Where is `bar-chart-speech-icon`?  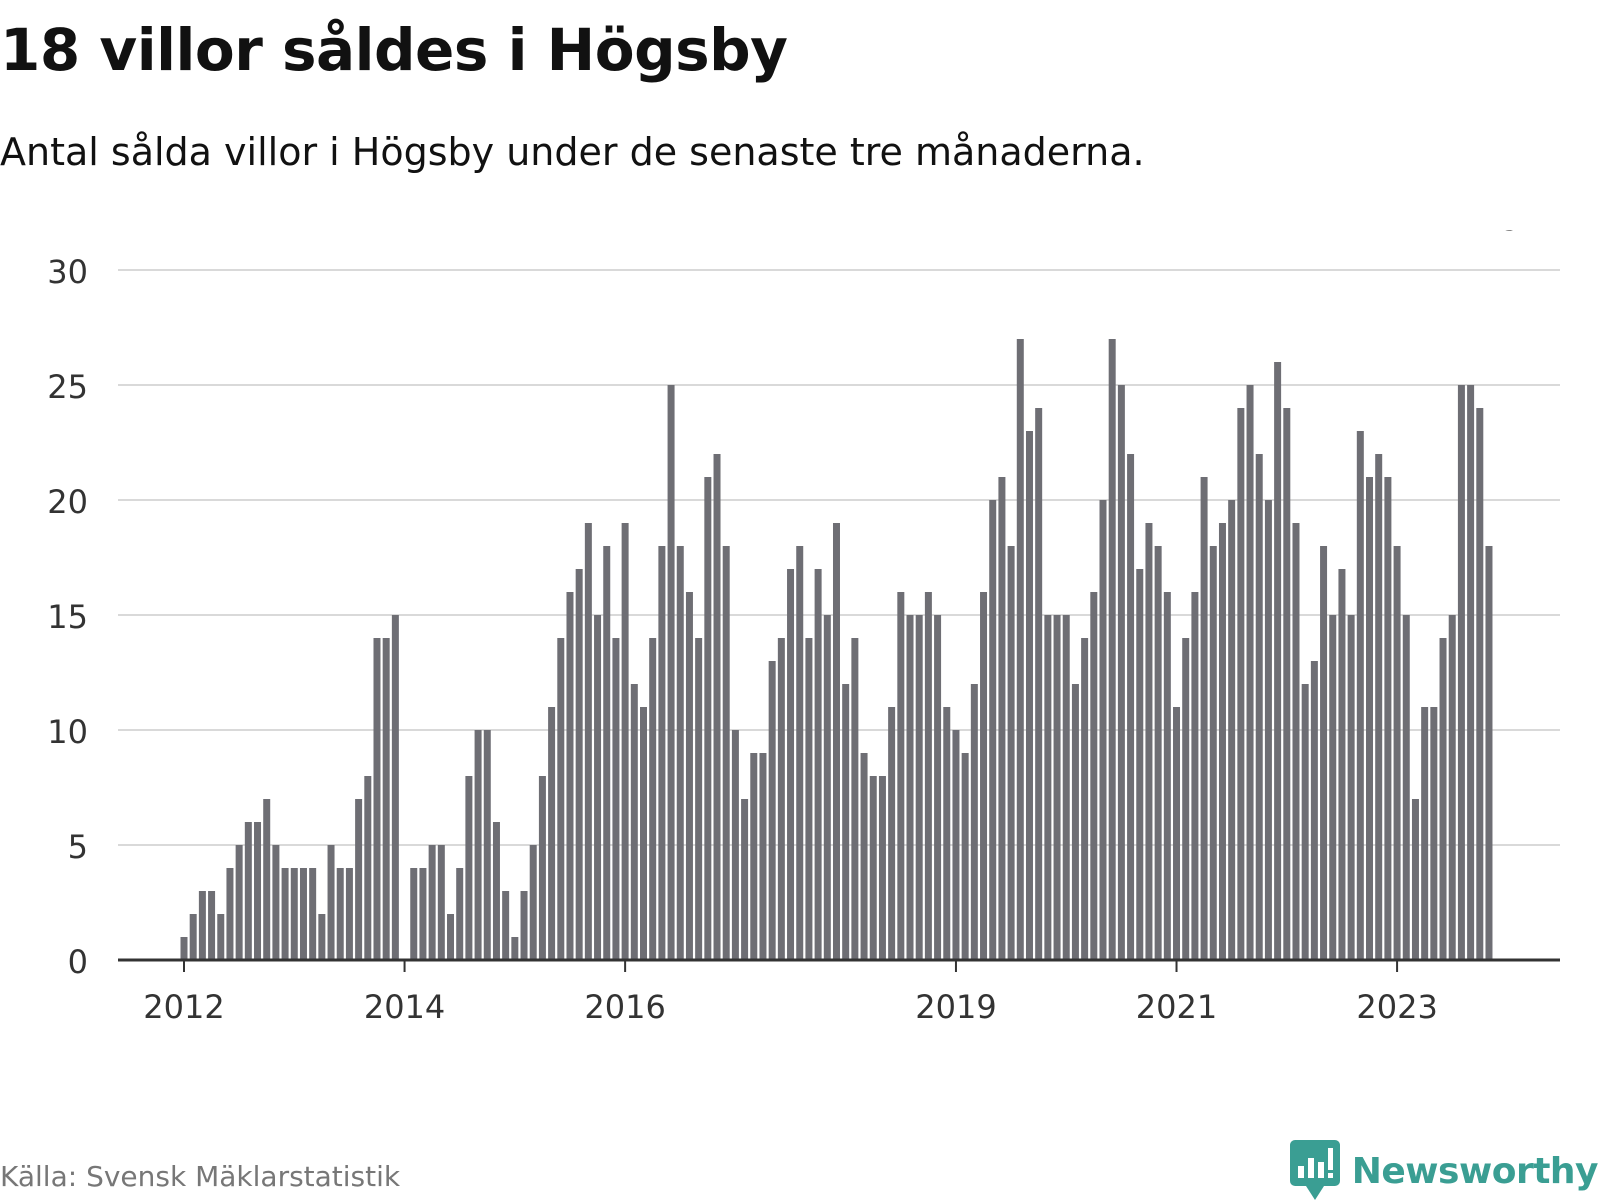
bar-chart-speech-icon is located at coordinates (1314, 1170).